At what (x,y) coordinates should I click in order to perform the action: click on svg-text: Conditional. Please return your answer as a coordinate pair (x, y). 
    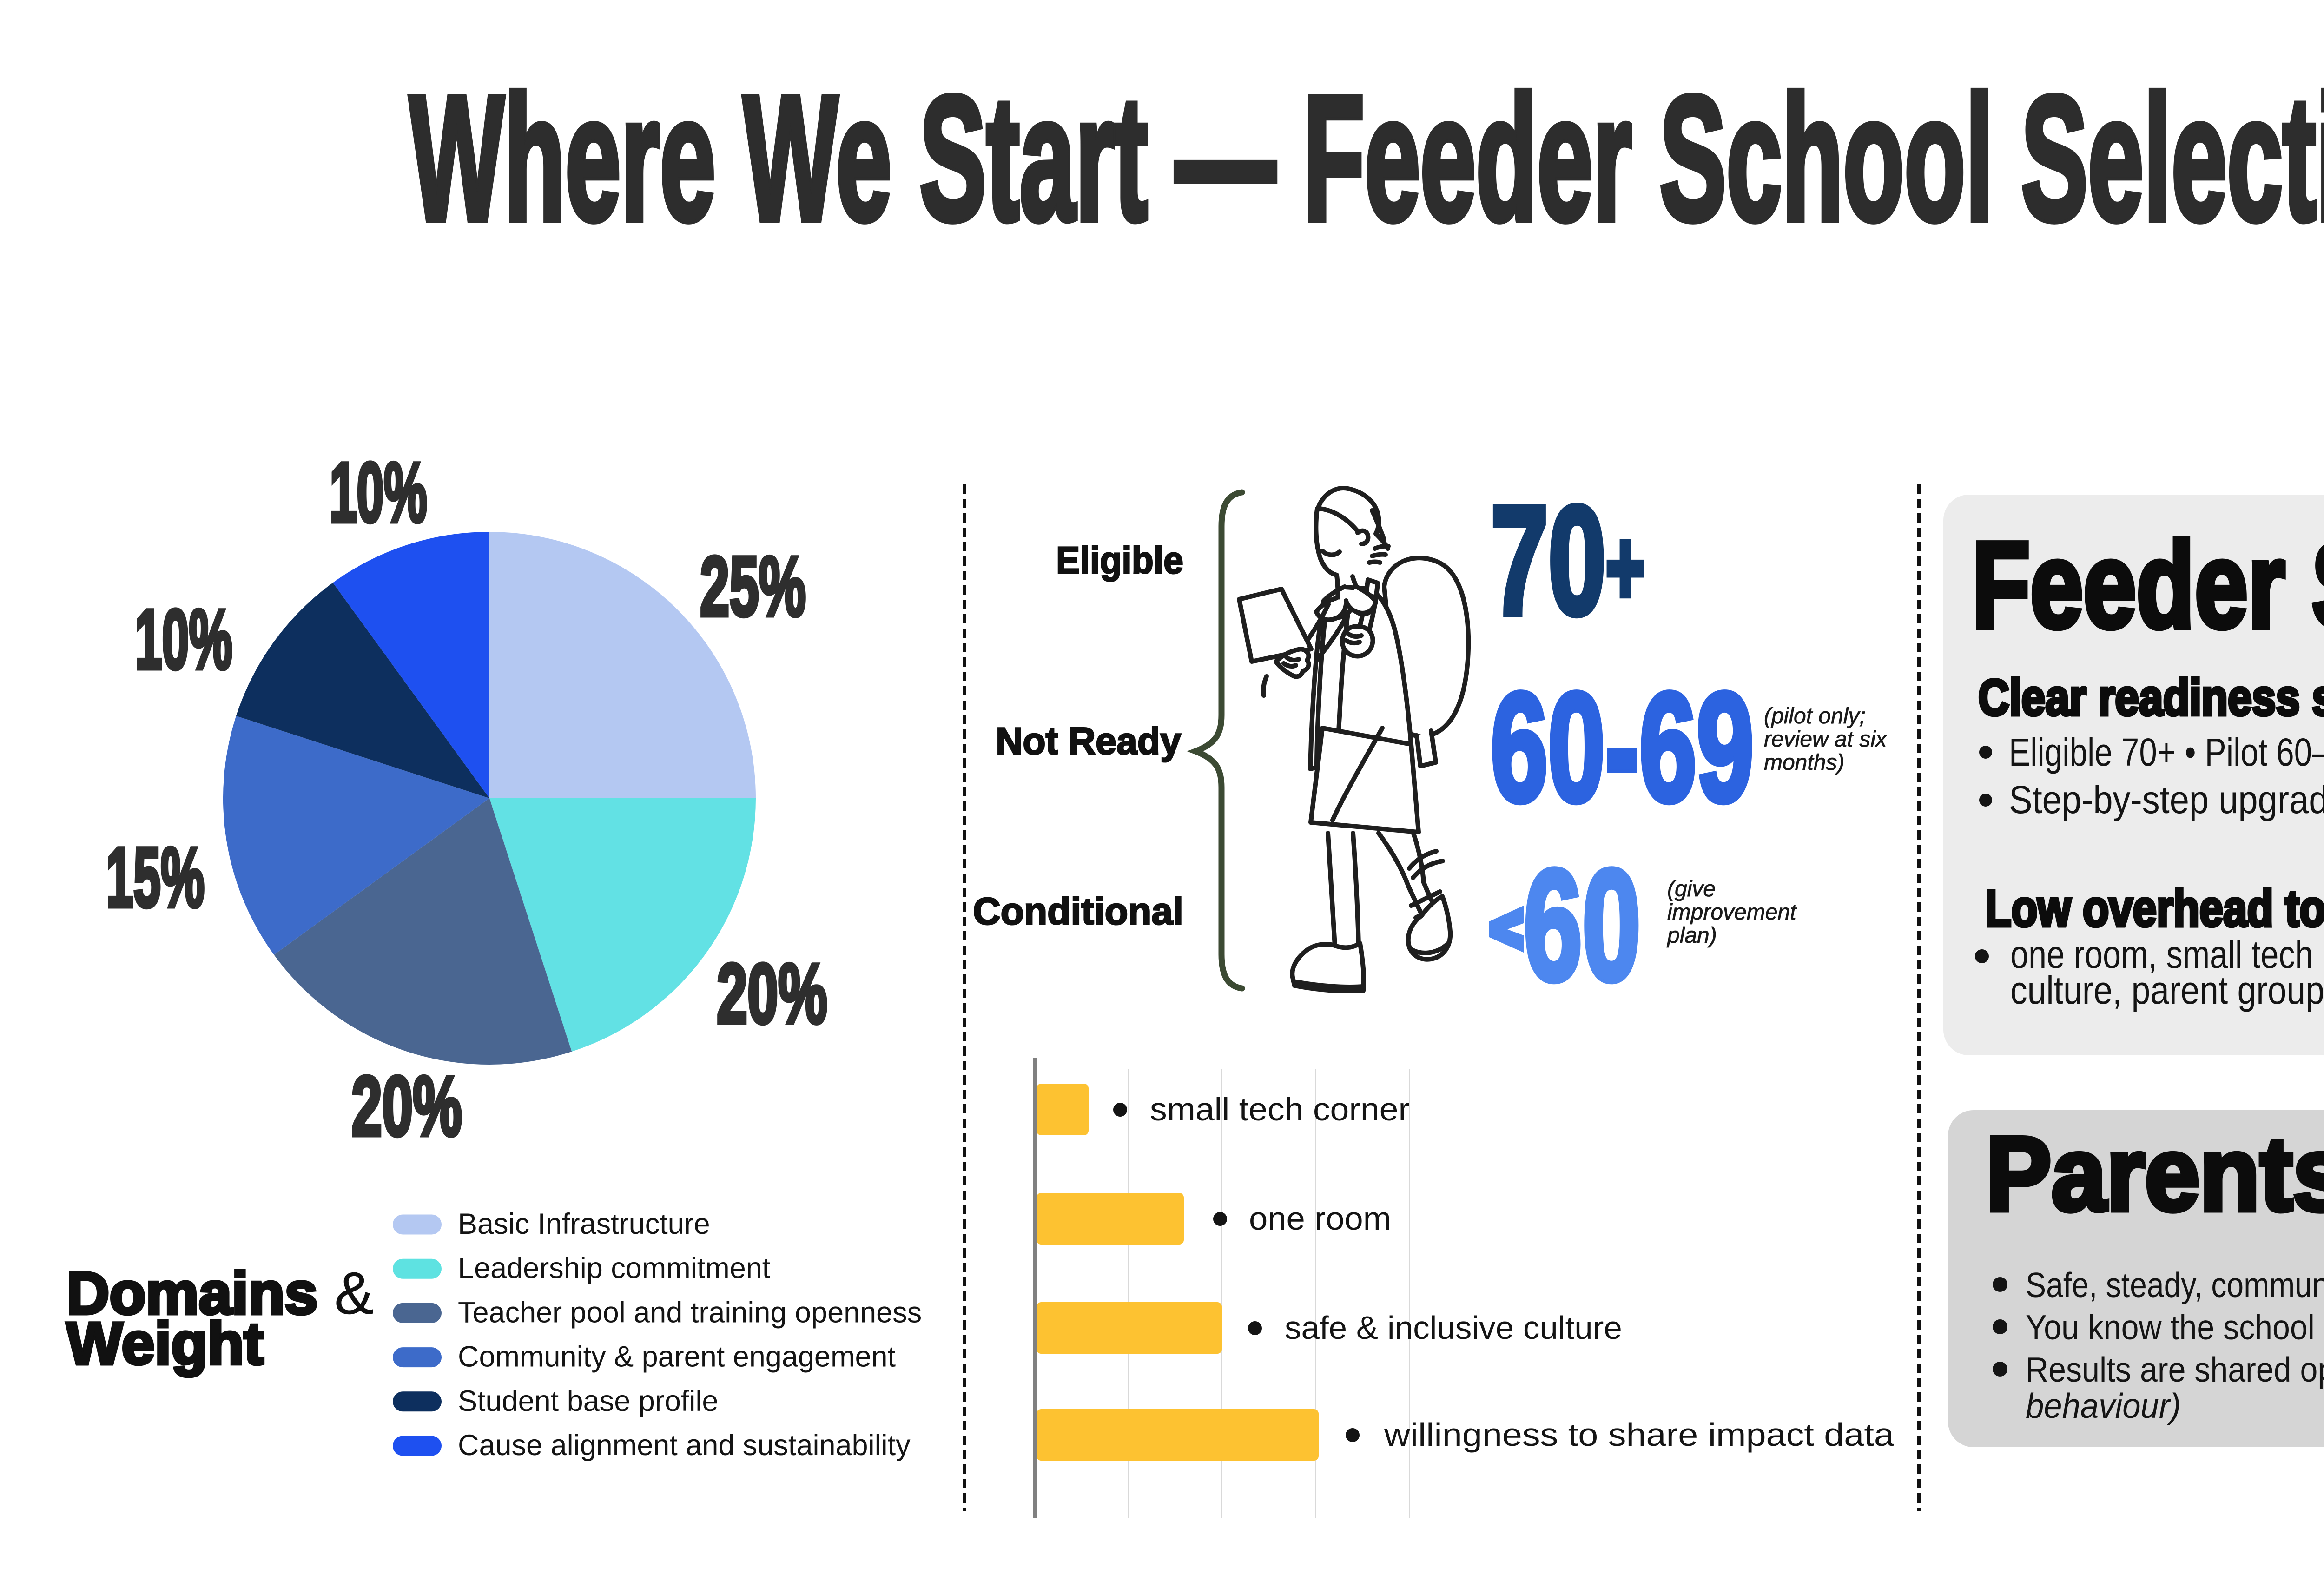
    Looking at the image, I should click on (1078, 912).